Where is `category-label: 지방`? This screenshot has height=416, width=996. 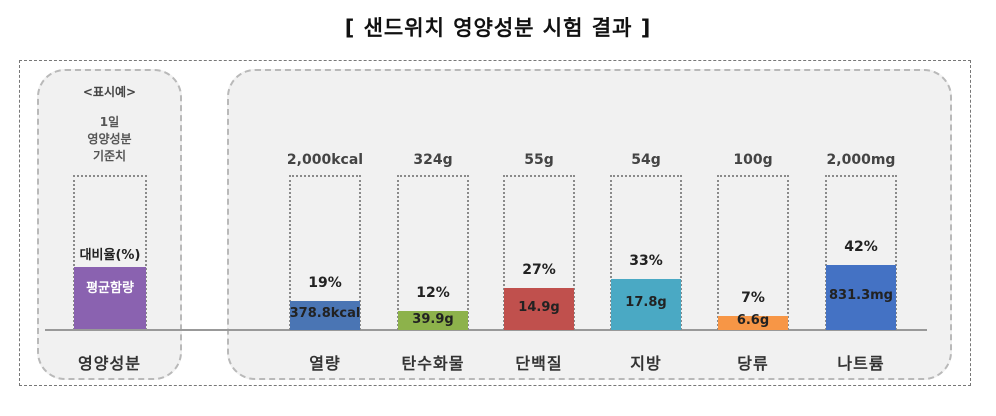
category-label: 지방 is located at coordinates (646, 363).